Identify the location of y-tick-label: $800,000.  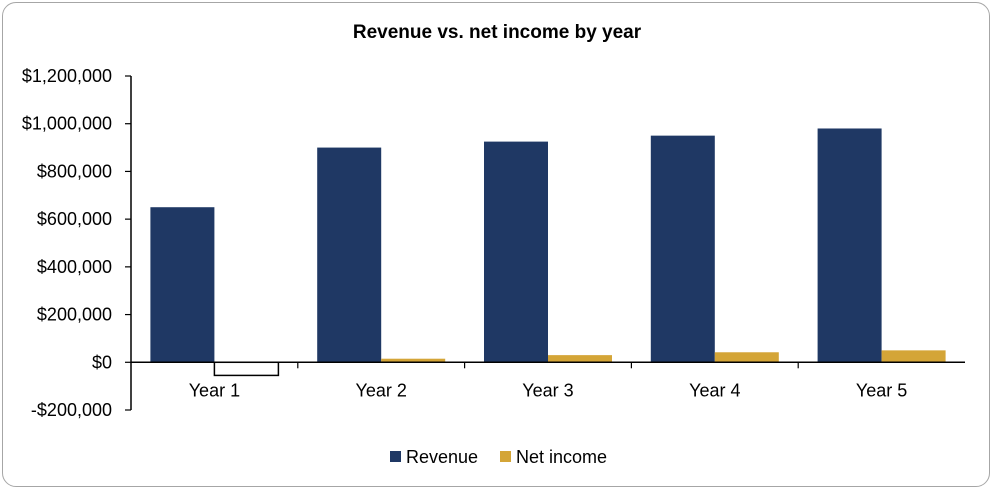
(74, 171).